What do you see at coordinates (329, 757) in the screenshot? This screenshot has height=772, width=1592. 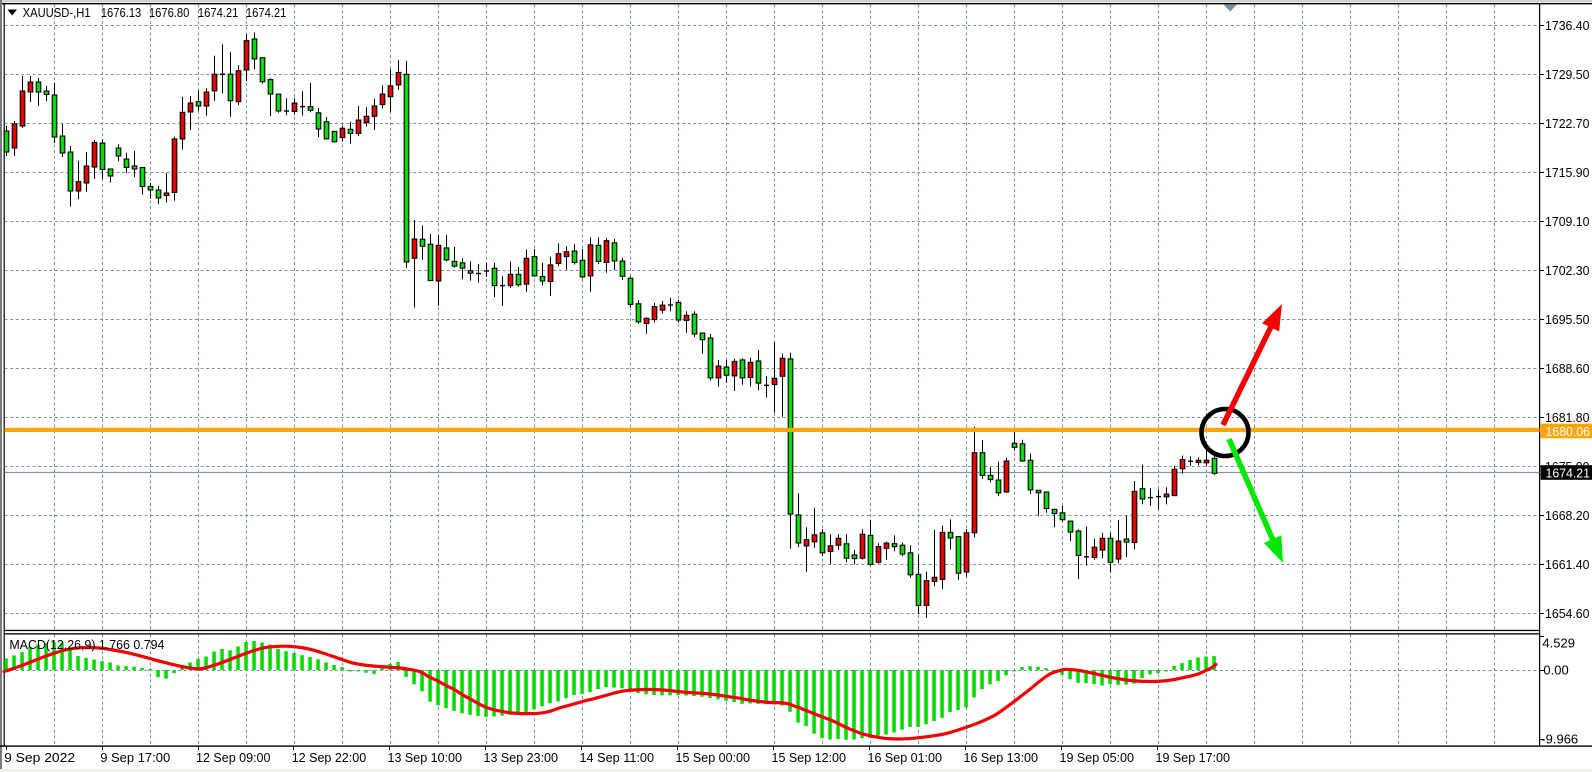 I see `svg-text: 12 Sep 22:00` at bounding box center [329, 757].